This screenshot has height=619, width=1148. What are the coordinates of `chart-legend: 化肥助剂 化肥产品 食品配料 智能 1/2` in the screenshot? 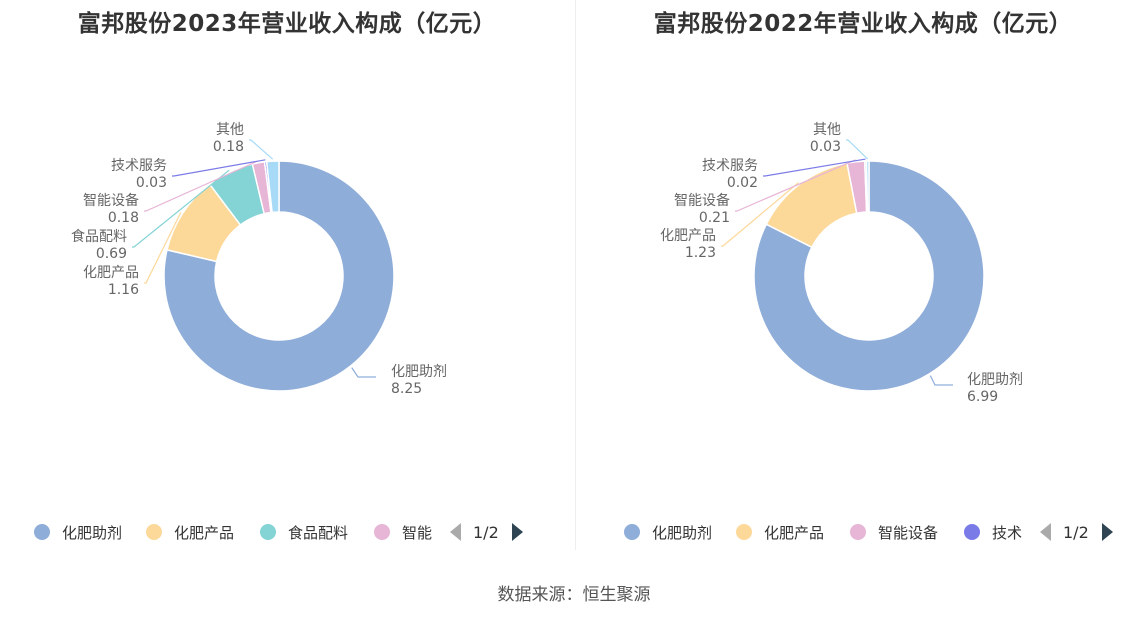 It's located at (287, 532).